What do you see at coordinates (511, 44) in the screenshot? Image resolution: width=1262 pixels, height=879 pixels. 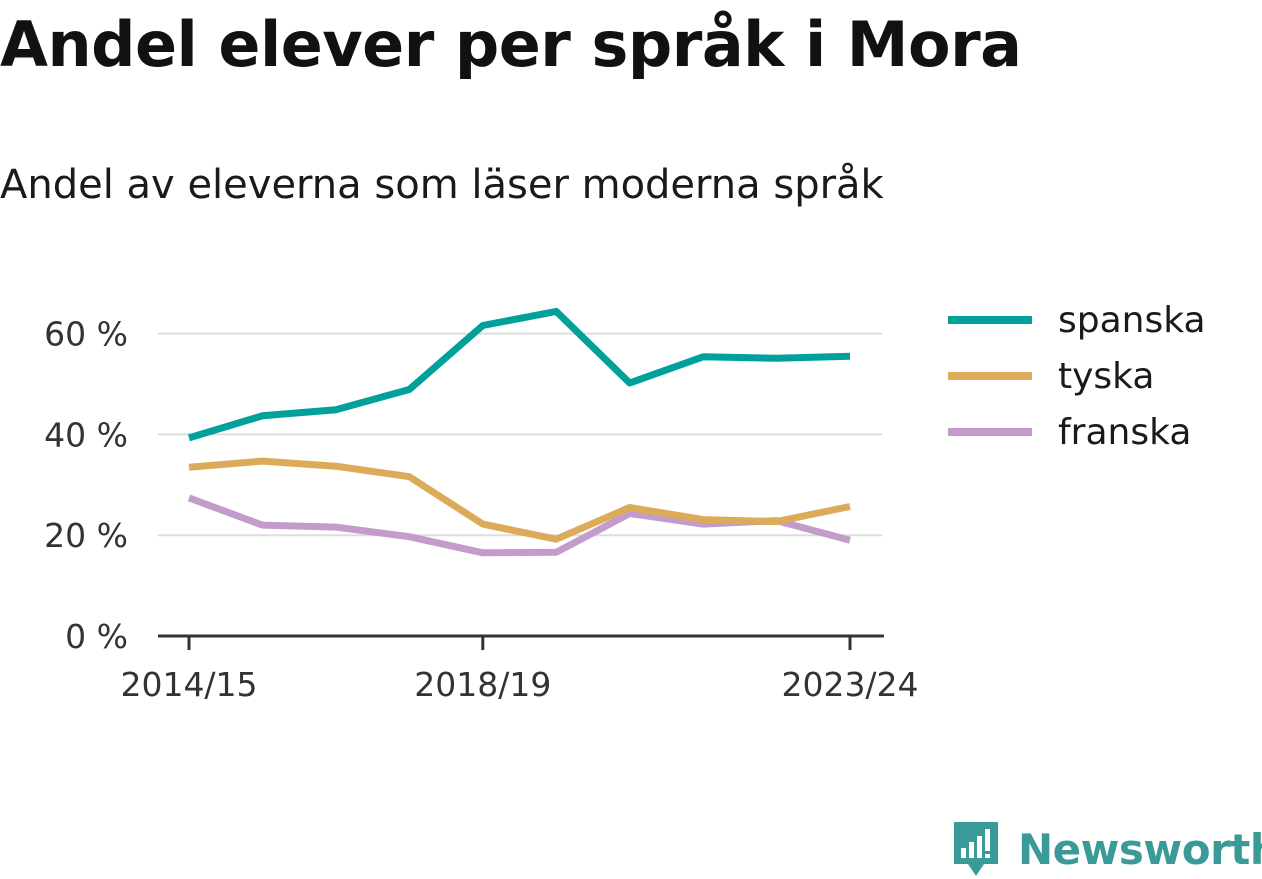 I see `chart-title: Andel elever per språk i Mora` at bounding box center [511, 44].